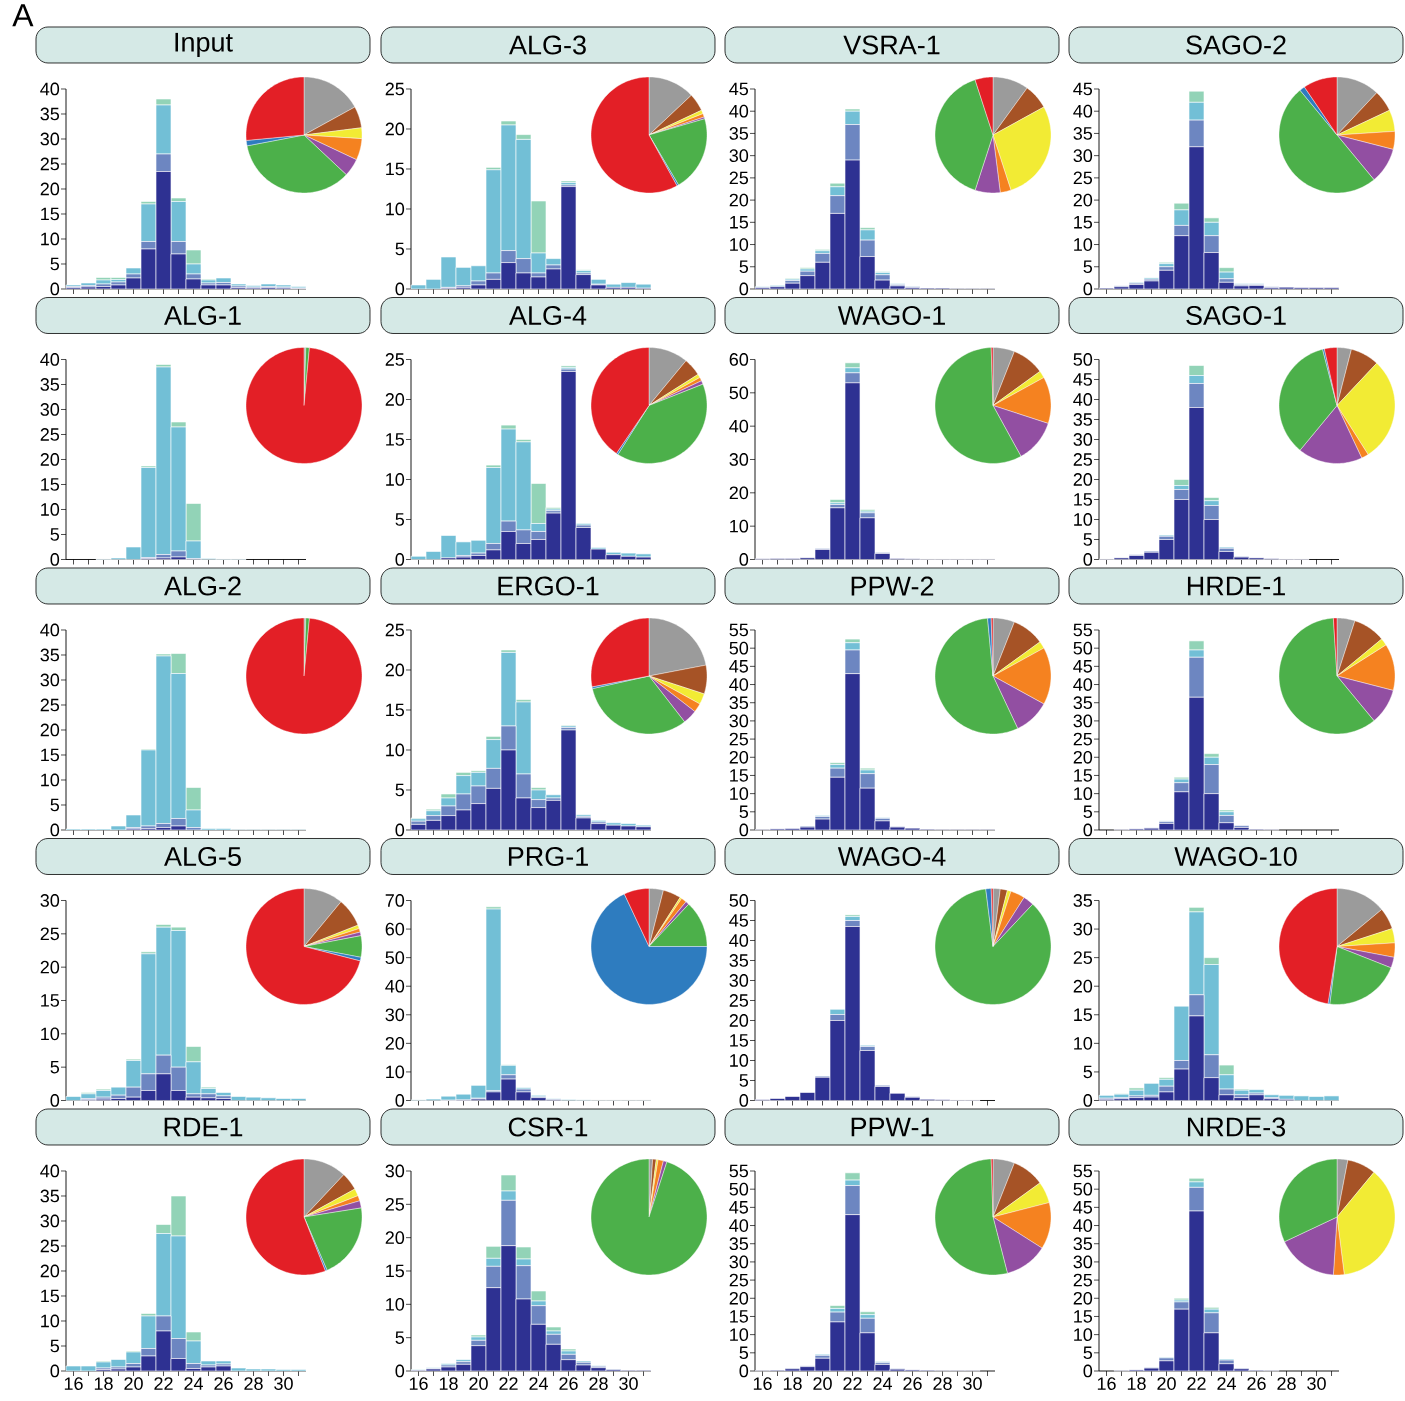  I want to click on x-tick-label: 22, so click(1196, 1383).